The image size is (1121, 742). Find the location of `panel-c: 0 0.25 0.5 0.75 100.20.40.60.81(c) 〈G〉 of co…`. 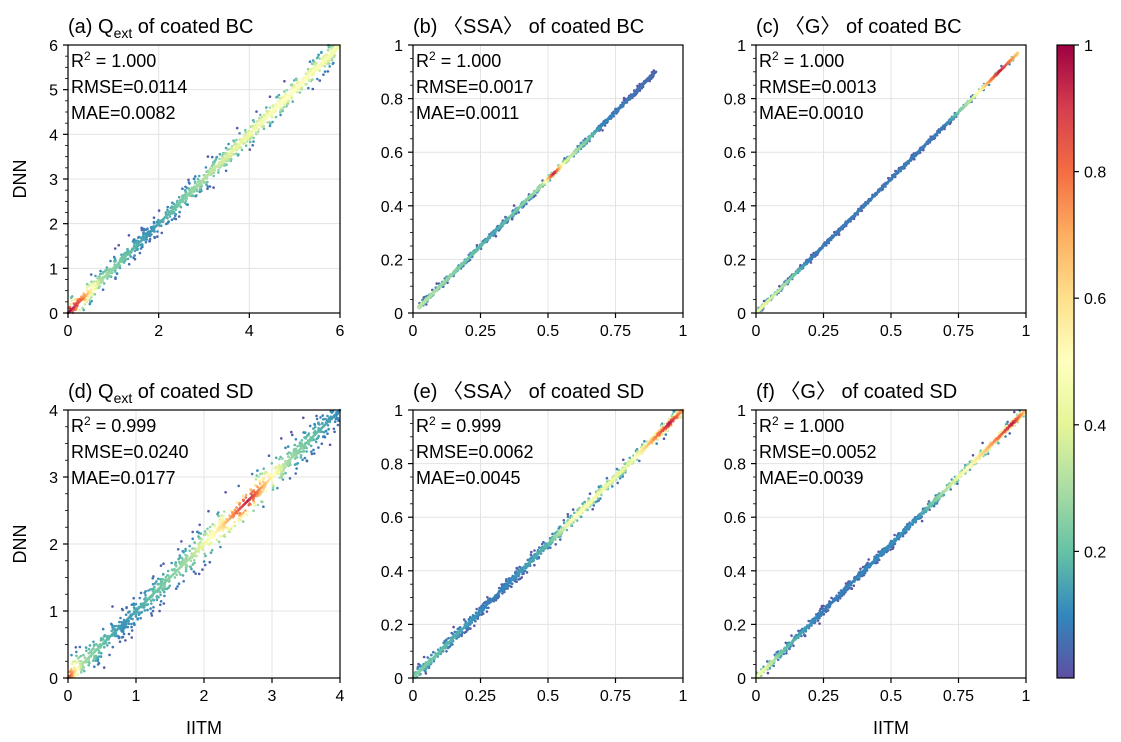

panel-c: 0 0.25 0.5 0.75 100.20.40.60.81(c) 〈G〉 of co… is located at coordinates (877, 178).